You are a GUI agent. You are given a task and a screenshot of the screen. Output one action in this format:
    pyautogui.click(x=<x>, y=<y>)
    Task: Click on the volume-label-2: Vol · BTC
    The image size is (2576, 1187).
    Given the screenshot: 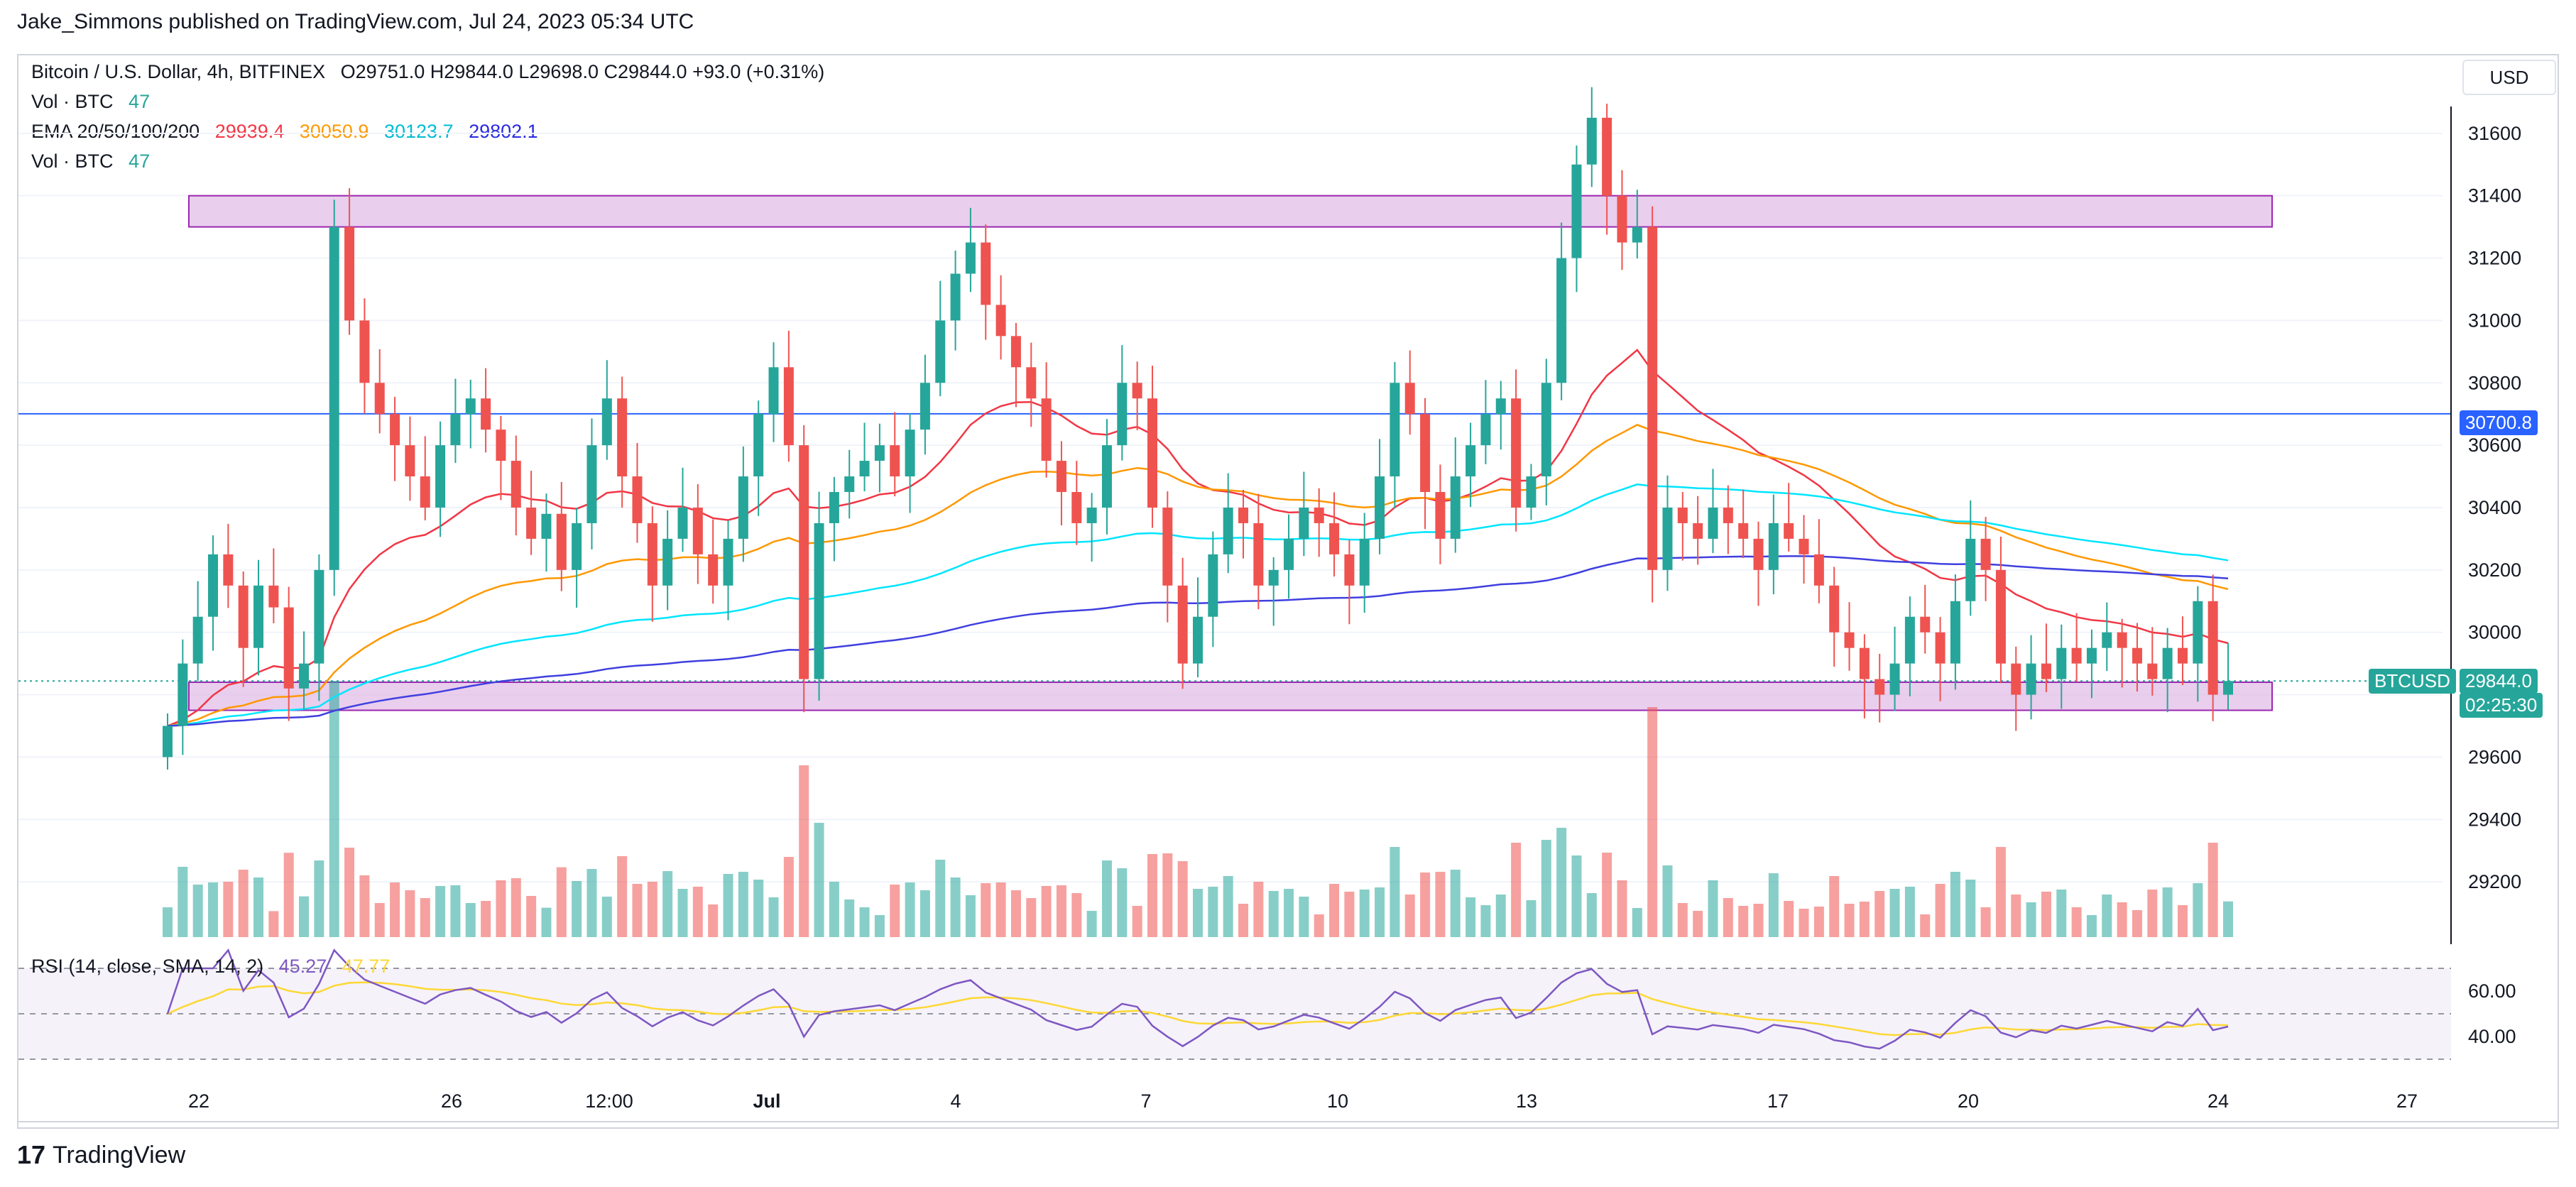 What is the action you would take?
    pyautogui.click(x=72, y=161)
    